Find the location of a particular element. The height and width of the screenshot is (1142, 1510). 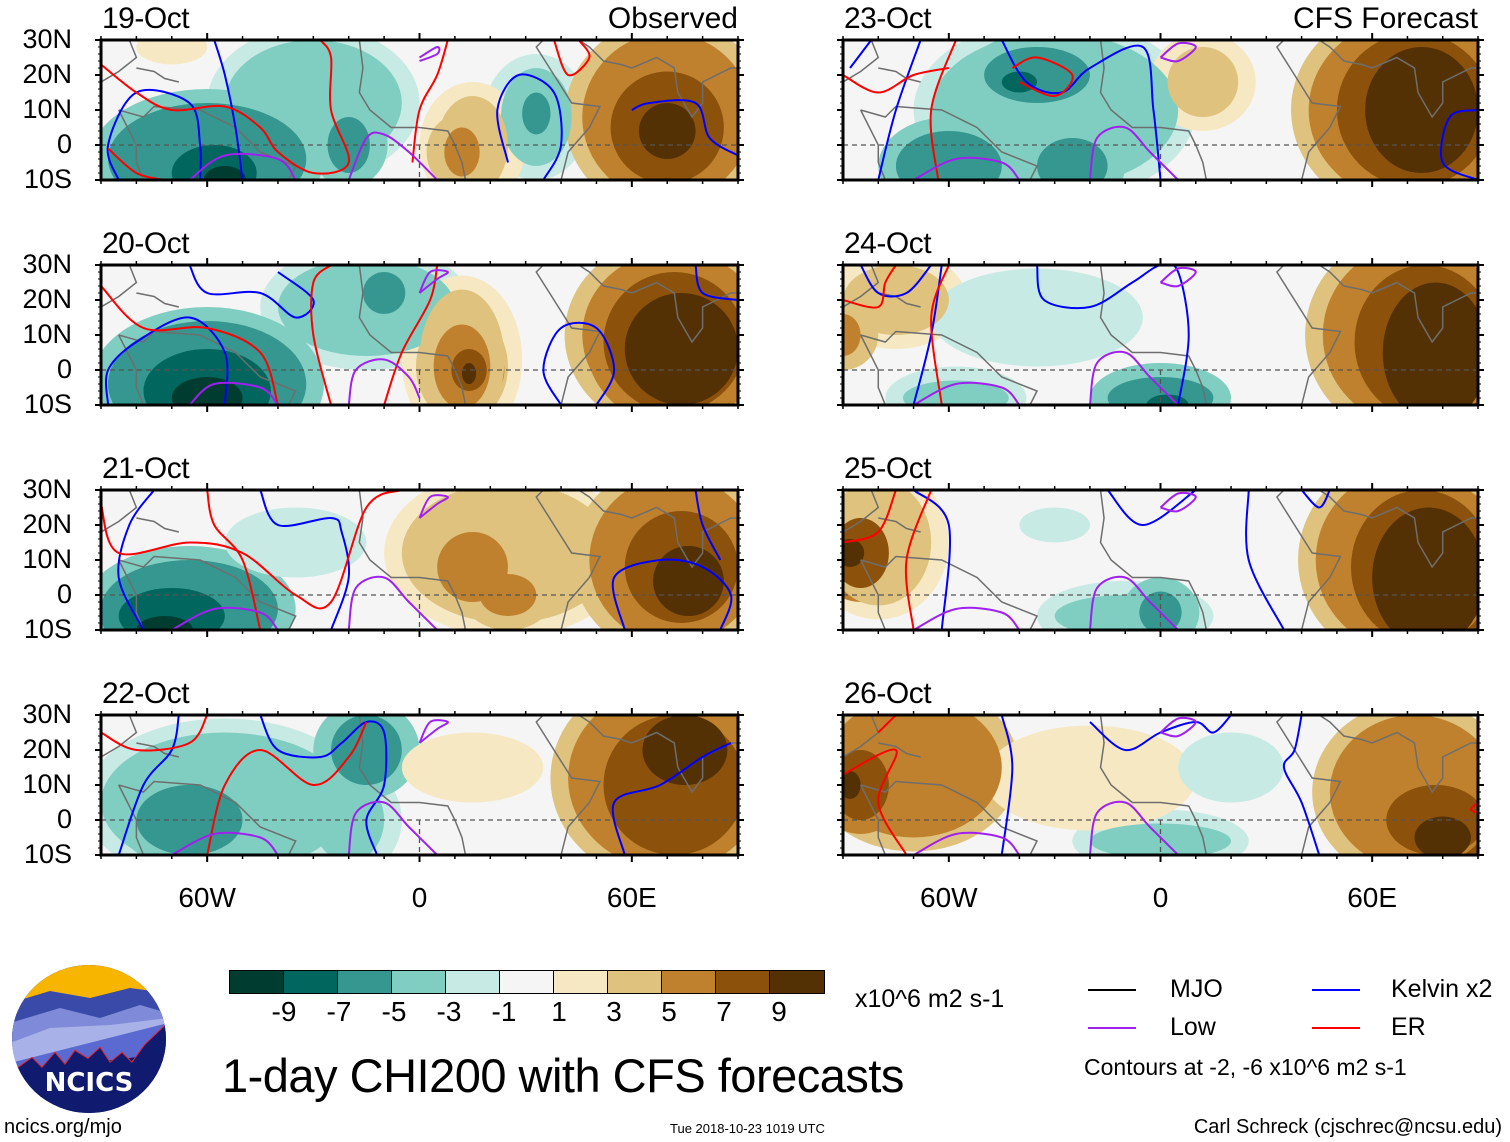

y-tick-label: 0 is located at coordinates (64, 369).